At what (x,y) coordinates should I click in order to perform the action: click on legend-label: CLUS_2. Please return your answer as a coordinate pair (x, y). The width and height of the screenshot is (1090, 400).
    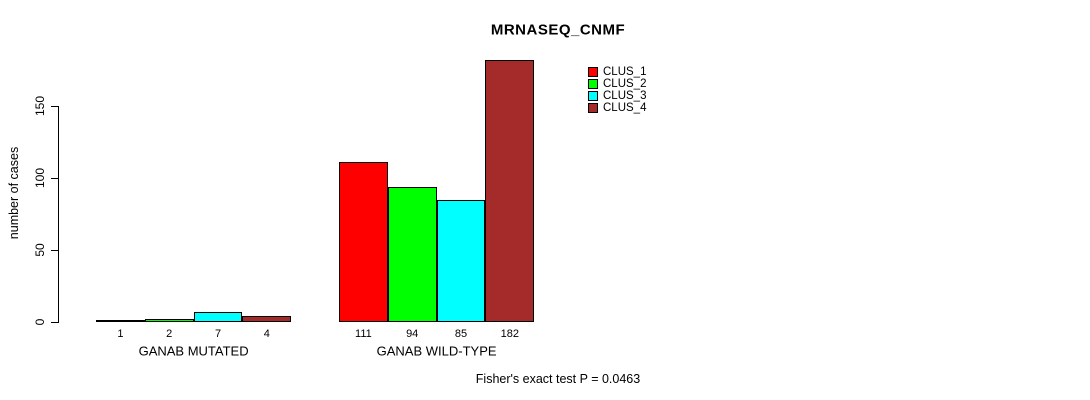
    Looking at the image, I should click on (625, 84).